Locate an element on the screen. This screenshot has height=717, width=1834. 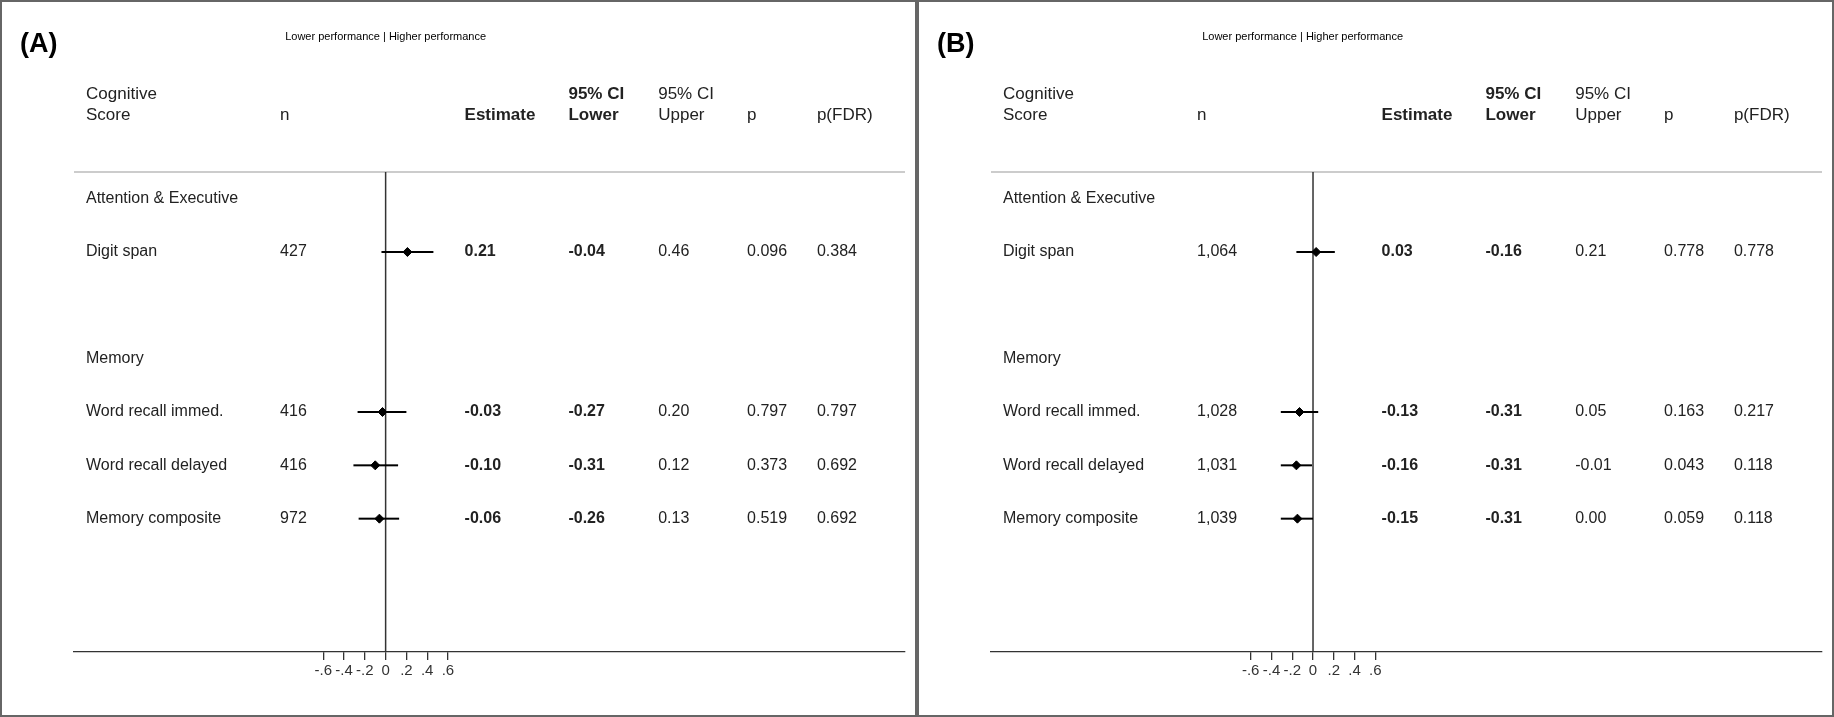
annotation: 0.46 is located at coordinates (674, 251).